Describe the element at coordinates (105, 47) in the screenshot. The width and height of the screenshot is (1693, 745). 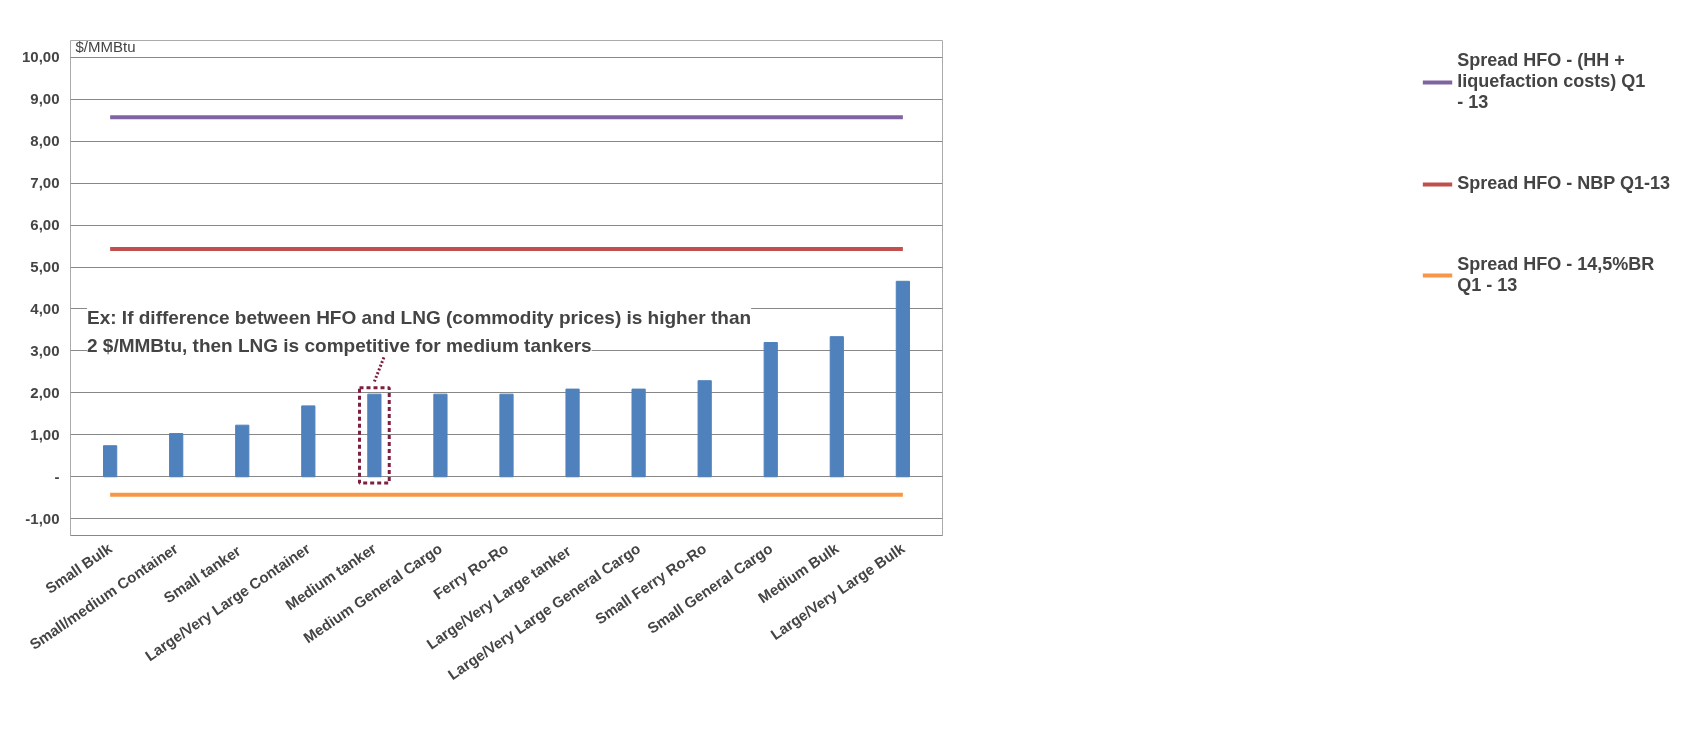
I see `y-axis-title: $/MMBtu` at that location.